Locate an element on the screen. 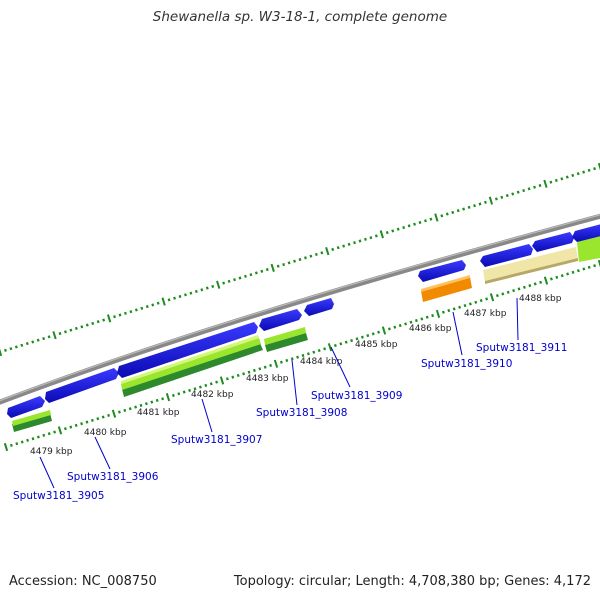 This screenshot has height=600, width=600. gene-label-sputw3181-3909: Sputw3181_3909 is located at coordinates (356, 396).